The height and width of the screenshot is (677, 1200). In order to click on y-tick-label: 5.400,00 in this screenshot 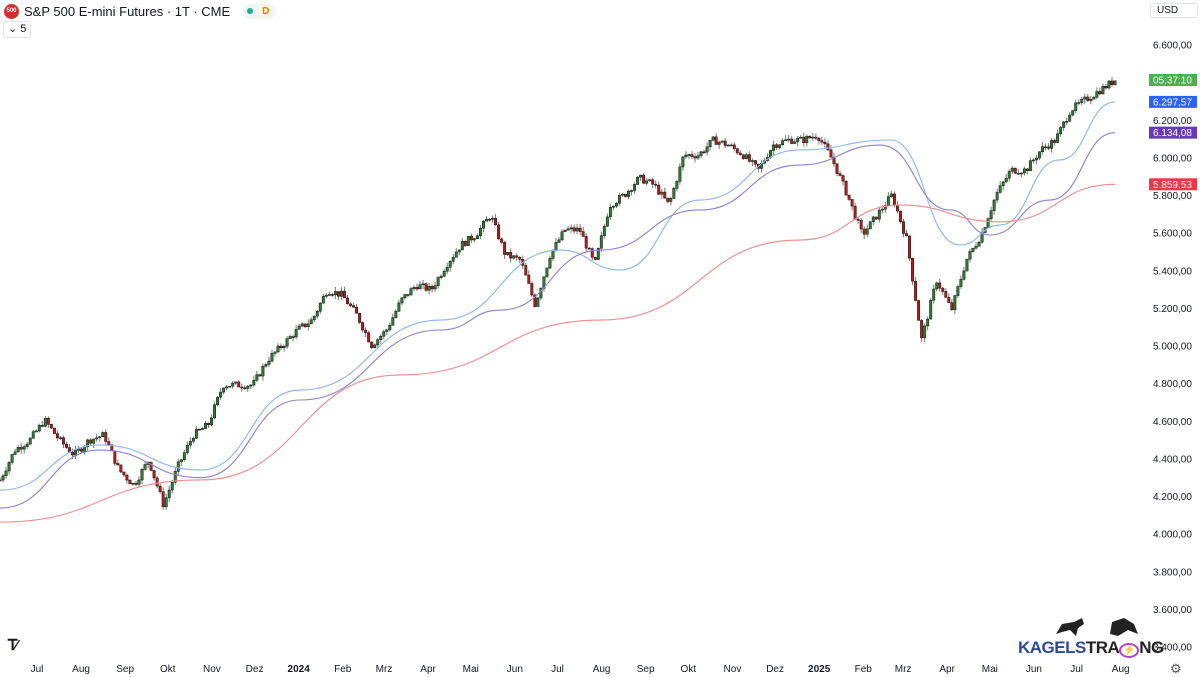, I will do `click(1172, 271)`.